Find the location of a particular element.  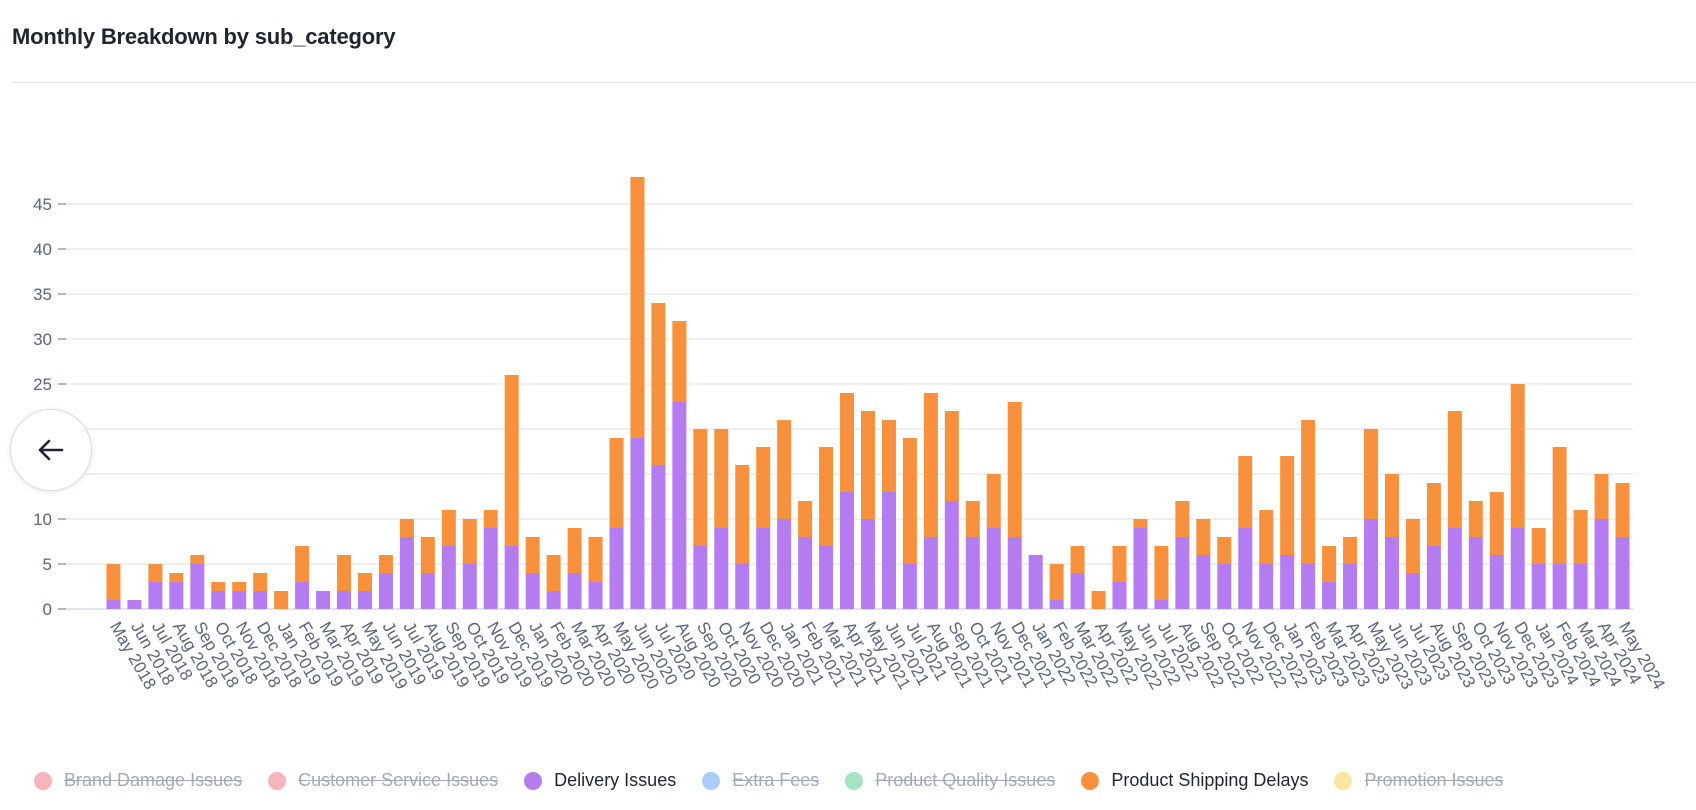

back-button is located at coordinates (51, 450).